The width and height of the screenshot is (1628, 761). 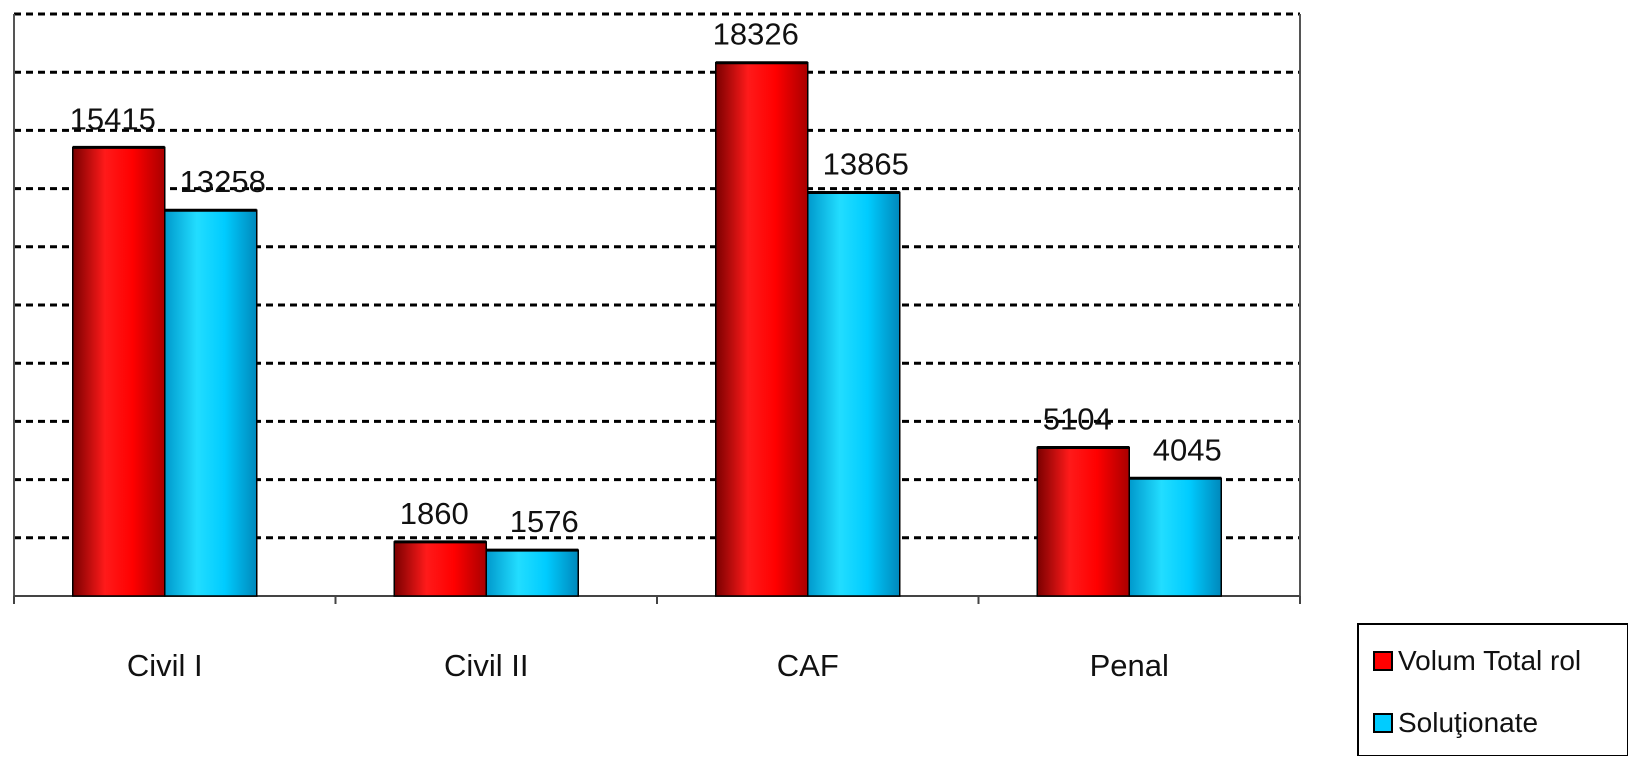 I want to click on category-tick-labels: Civil I Civil II CAF Penal, so click(x=648, y=665).